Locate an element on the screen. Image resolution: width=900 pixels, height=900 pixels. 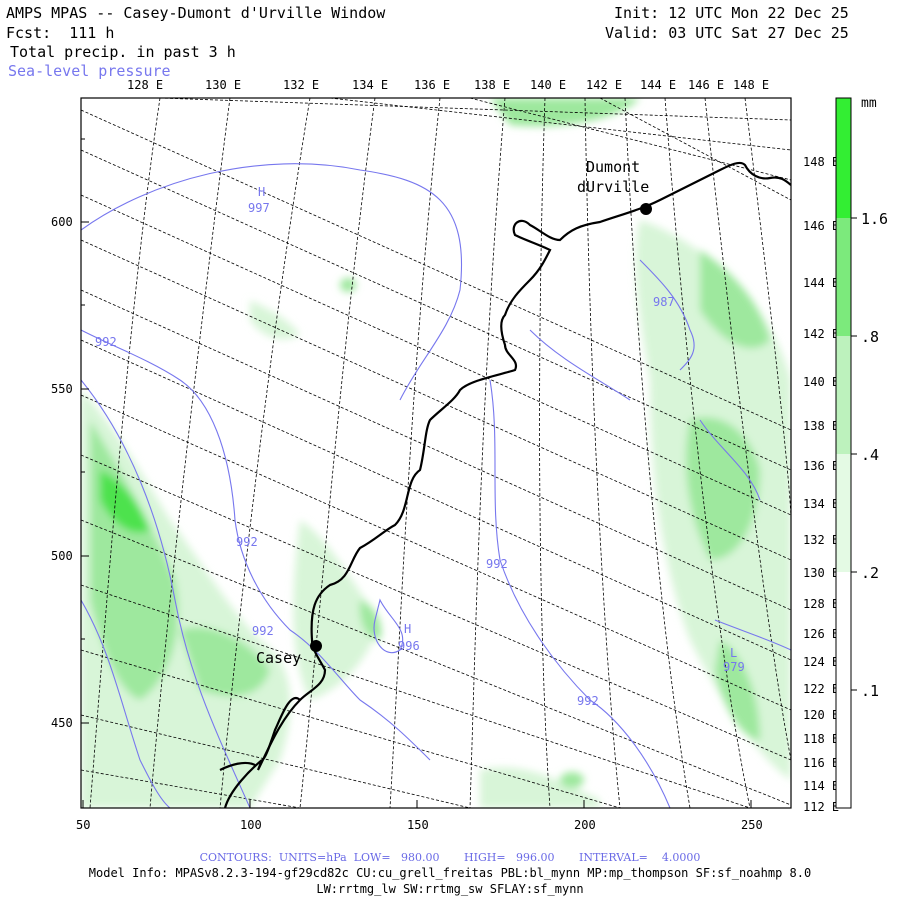
bottom-ticks is located at coordinates (417, 804).